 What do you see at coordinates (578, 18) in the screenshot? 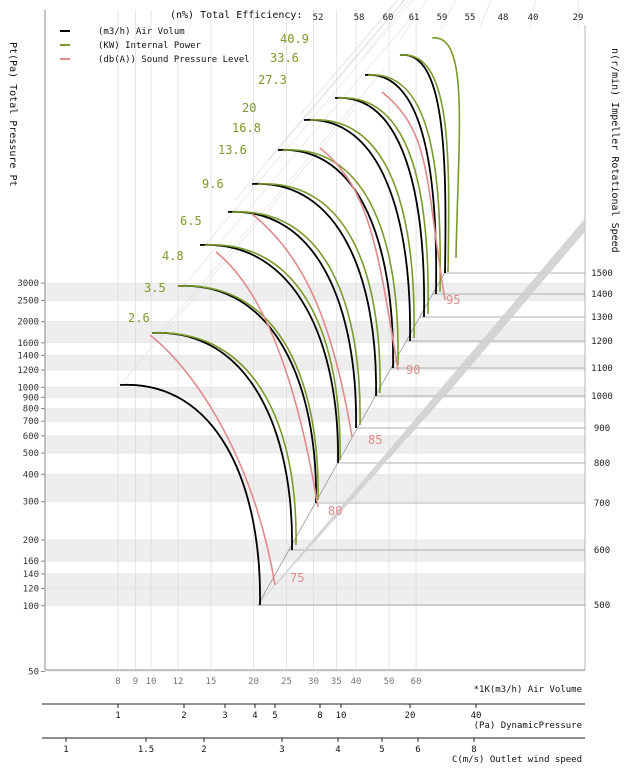
I see `efficiency-tick-label: 29` at bounding box center [578, 18].